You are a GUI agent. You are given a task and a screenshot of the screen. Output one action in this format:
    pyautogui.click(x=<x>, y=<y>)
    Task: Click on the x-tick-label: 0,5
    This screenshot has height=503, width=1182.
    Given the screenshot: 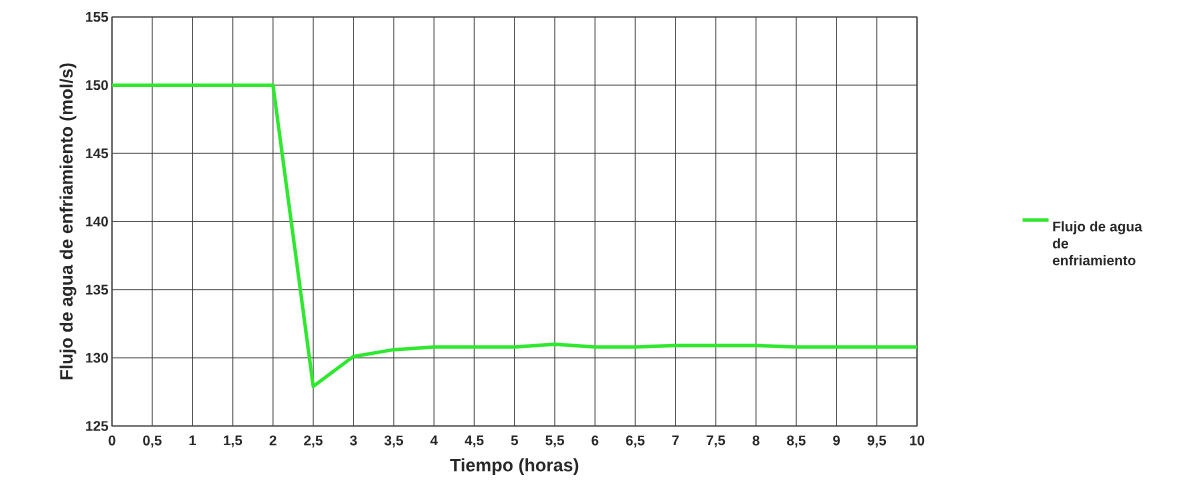 What is the action you would take?
    pyautogui.click(x=152, y=441)
    